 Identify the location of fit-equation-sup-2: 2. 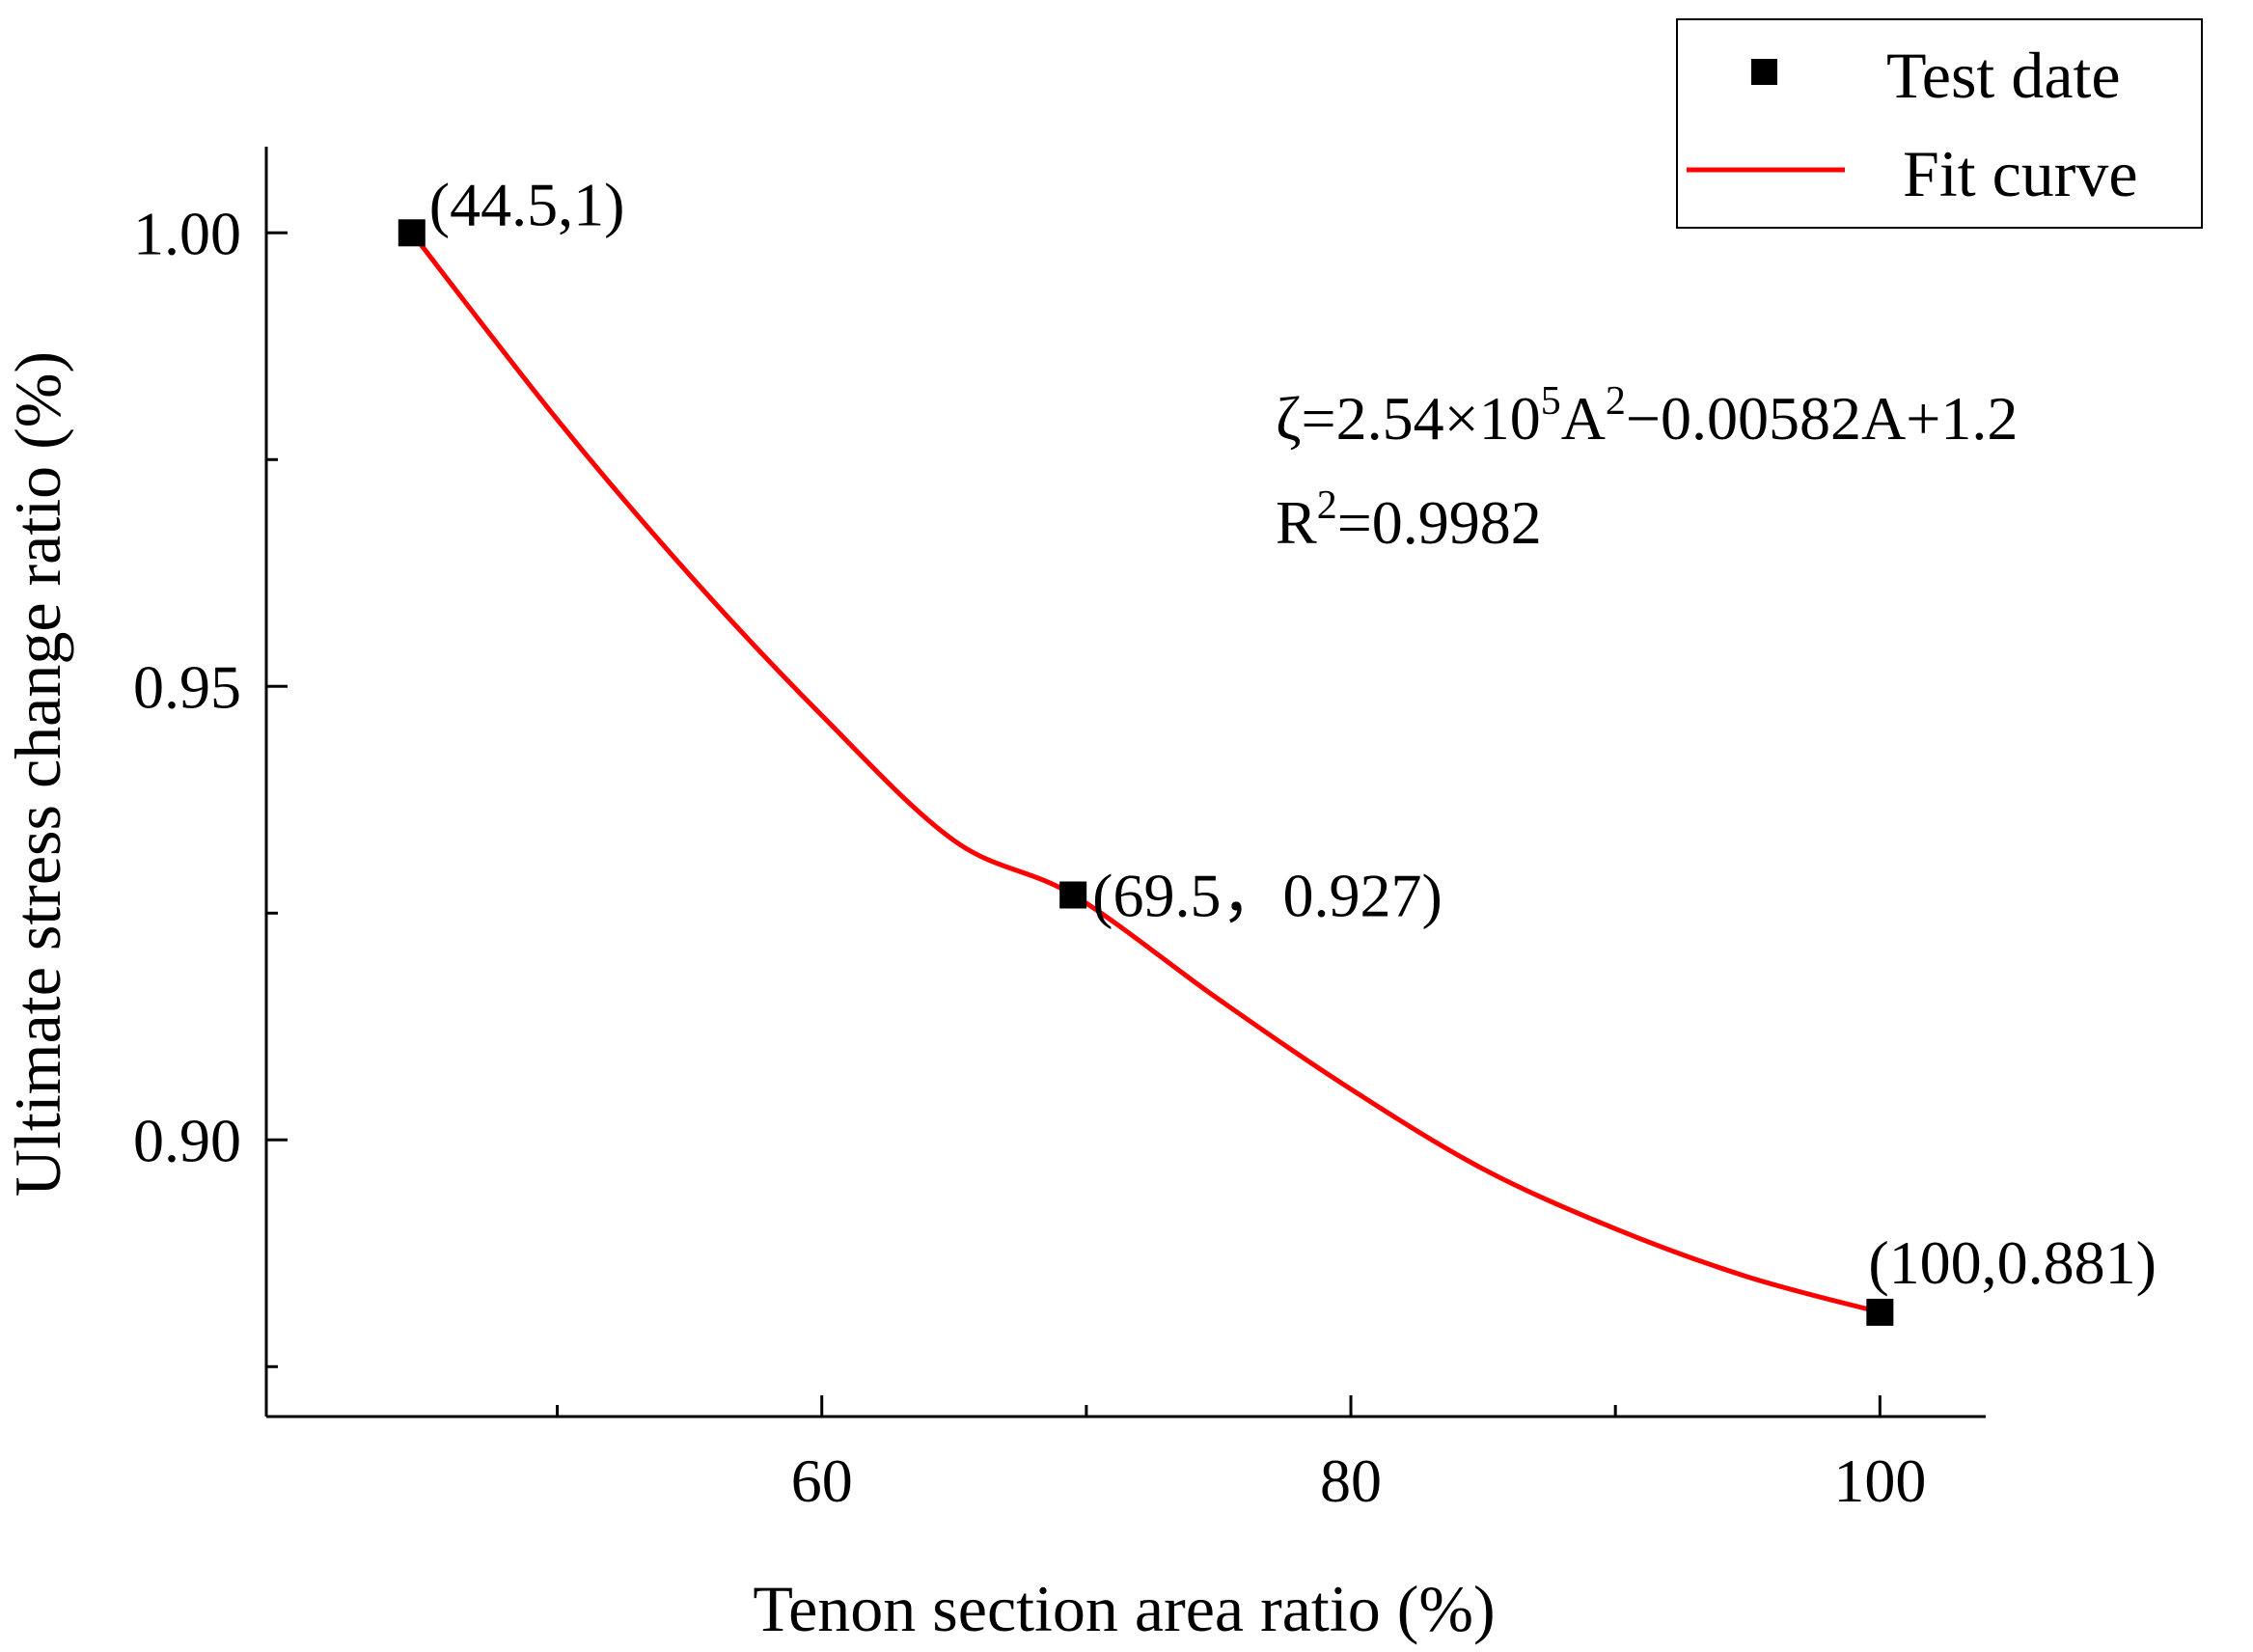
(1616, 401).